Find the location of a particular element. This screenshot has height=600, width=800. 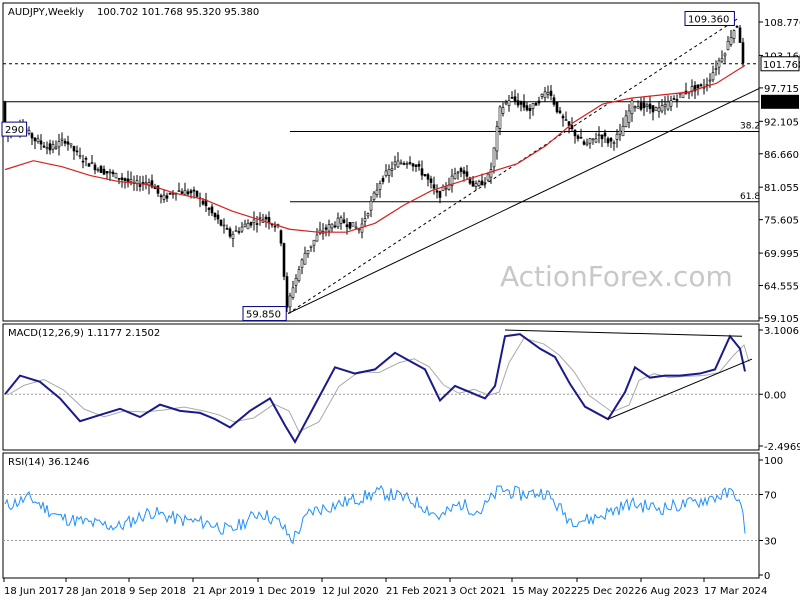

macd-signal-line is located at coordinates (379, 385).